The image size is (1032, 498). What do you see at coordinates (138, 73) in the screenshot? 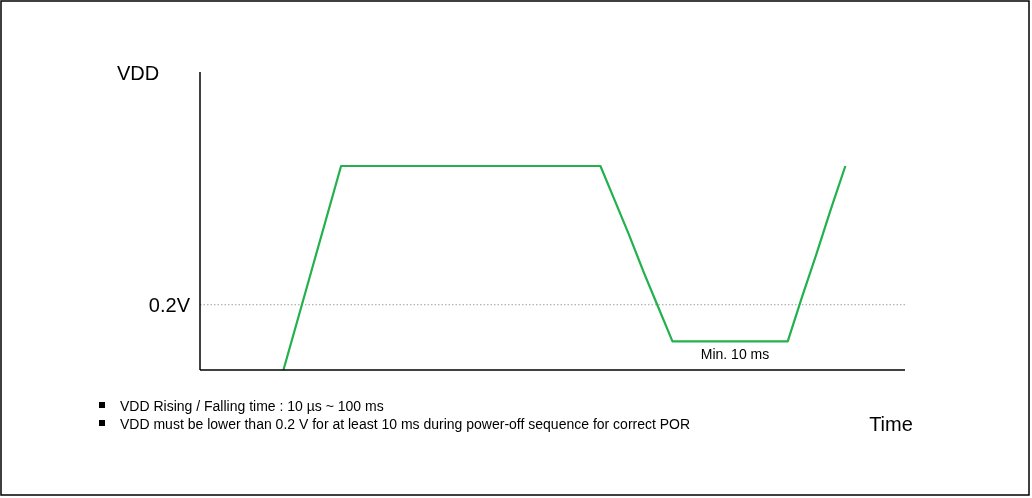
I see `y-axis-title: VDD` at bounding box center [138, 73].